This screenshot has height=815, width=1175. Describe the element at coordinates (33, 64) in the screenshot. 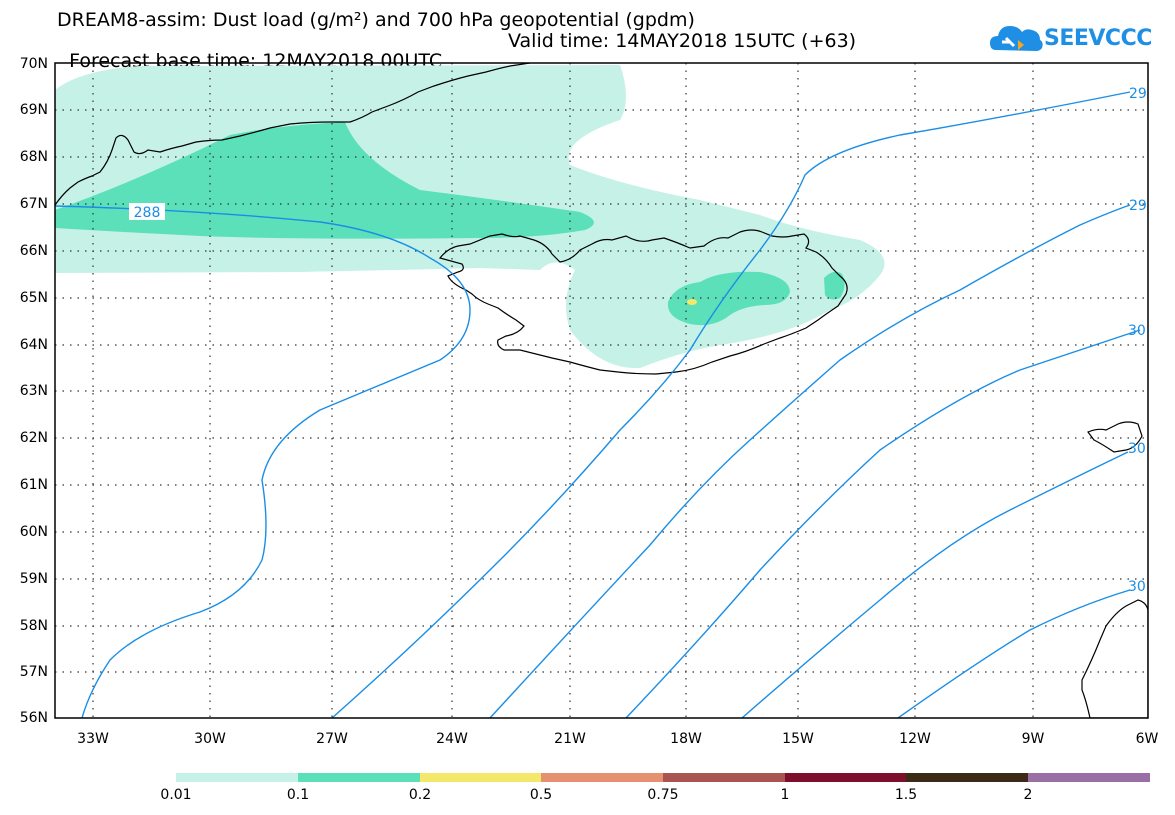

I see `lat-label: 70N` at that location.